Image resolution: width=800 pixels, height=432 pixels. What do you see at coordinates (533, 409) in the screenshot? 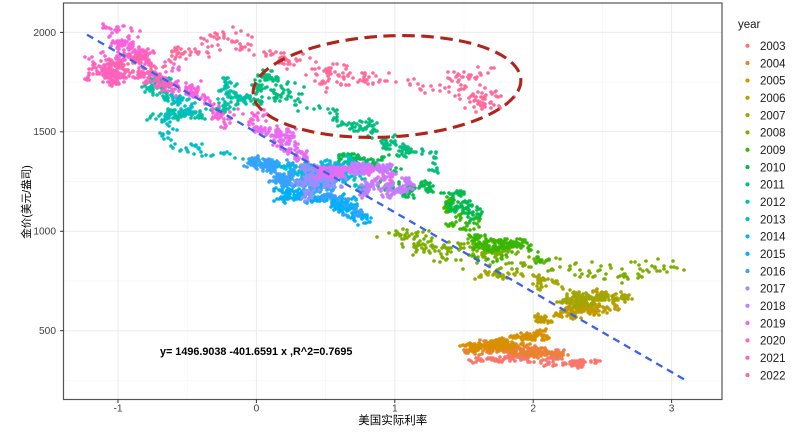
I see `svg-text: 2` at bounding box center [533, 409].